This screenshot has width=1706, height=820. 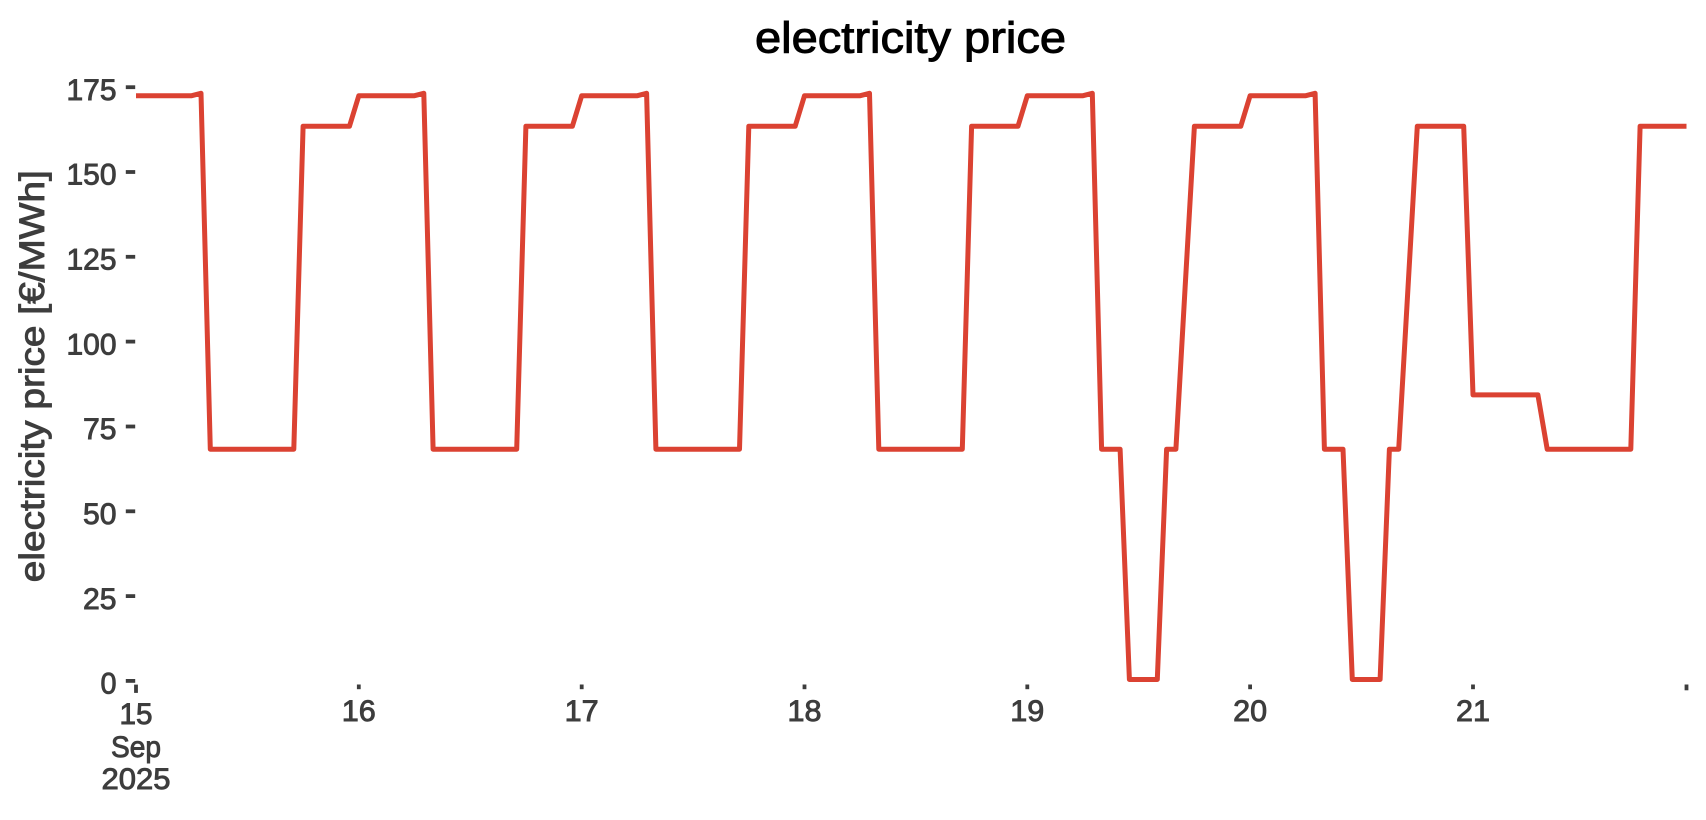 What do you see at coordinates (92, 90) in the screenshot?
I see `svg-text: 175` at bounding box center [92, 90].